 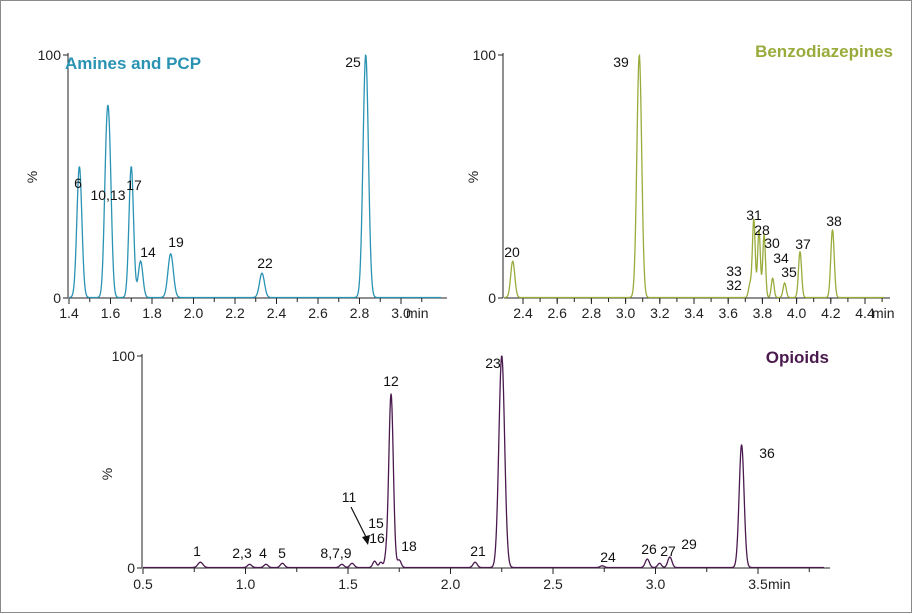 I want to click on peak-label-4: 4, so click(x=263, y=553).